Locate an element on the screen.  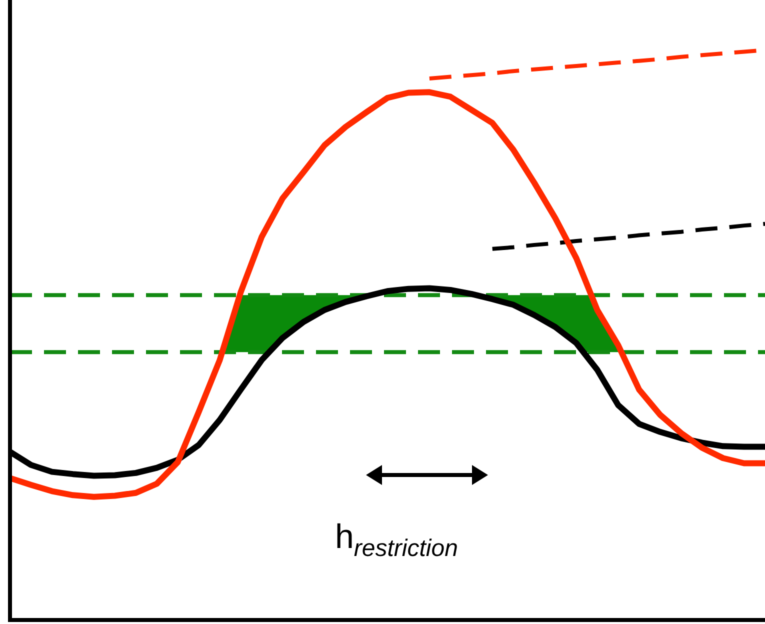
annotation: h$_{restriction}$ is located at coordinates (396, 540).